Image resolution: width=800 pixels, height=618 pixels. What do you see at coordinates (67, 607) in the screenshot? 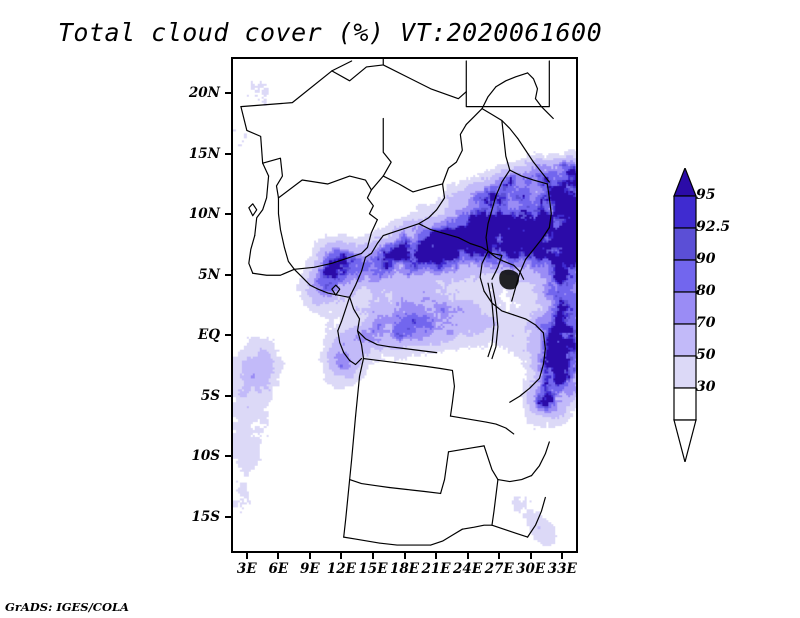
I see `attribution-footer: GrADS: IGES/COLA` at bounding box center [67, 607].